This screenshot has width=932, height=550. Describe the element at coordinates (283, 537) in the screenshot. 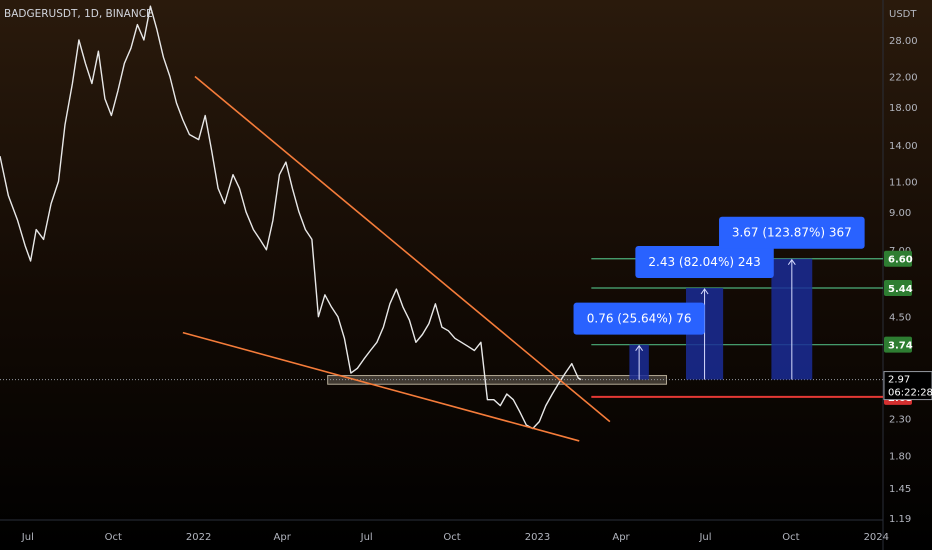

I see `time-tick-label-4: Apr` at that location.